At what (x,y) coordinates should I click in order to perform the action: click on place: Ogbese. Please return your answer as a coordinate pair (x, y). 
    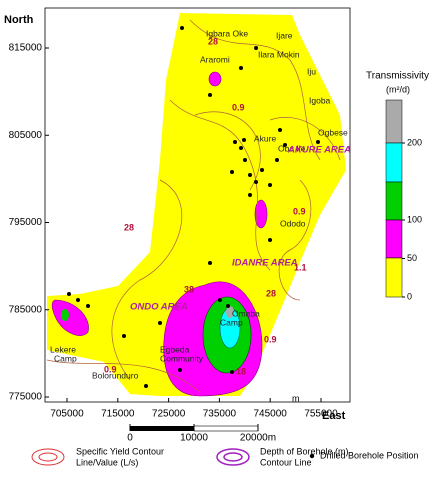
    Looking at the image, I should click on (333, 132).